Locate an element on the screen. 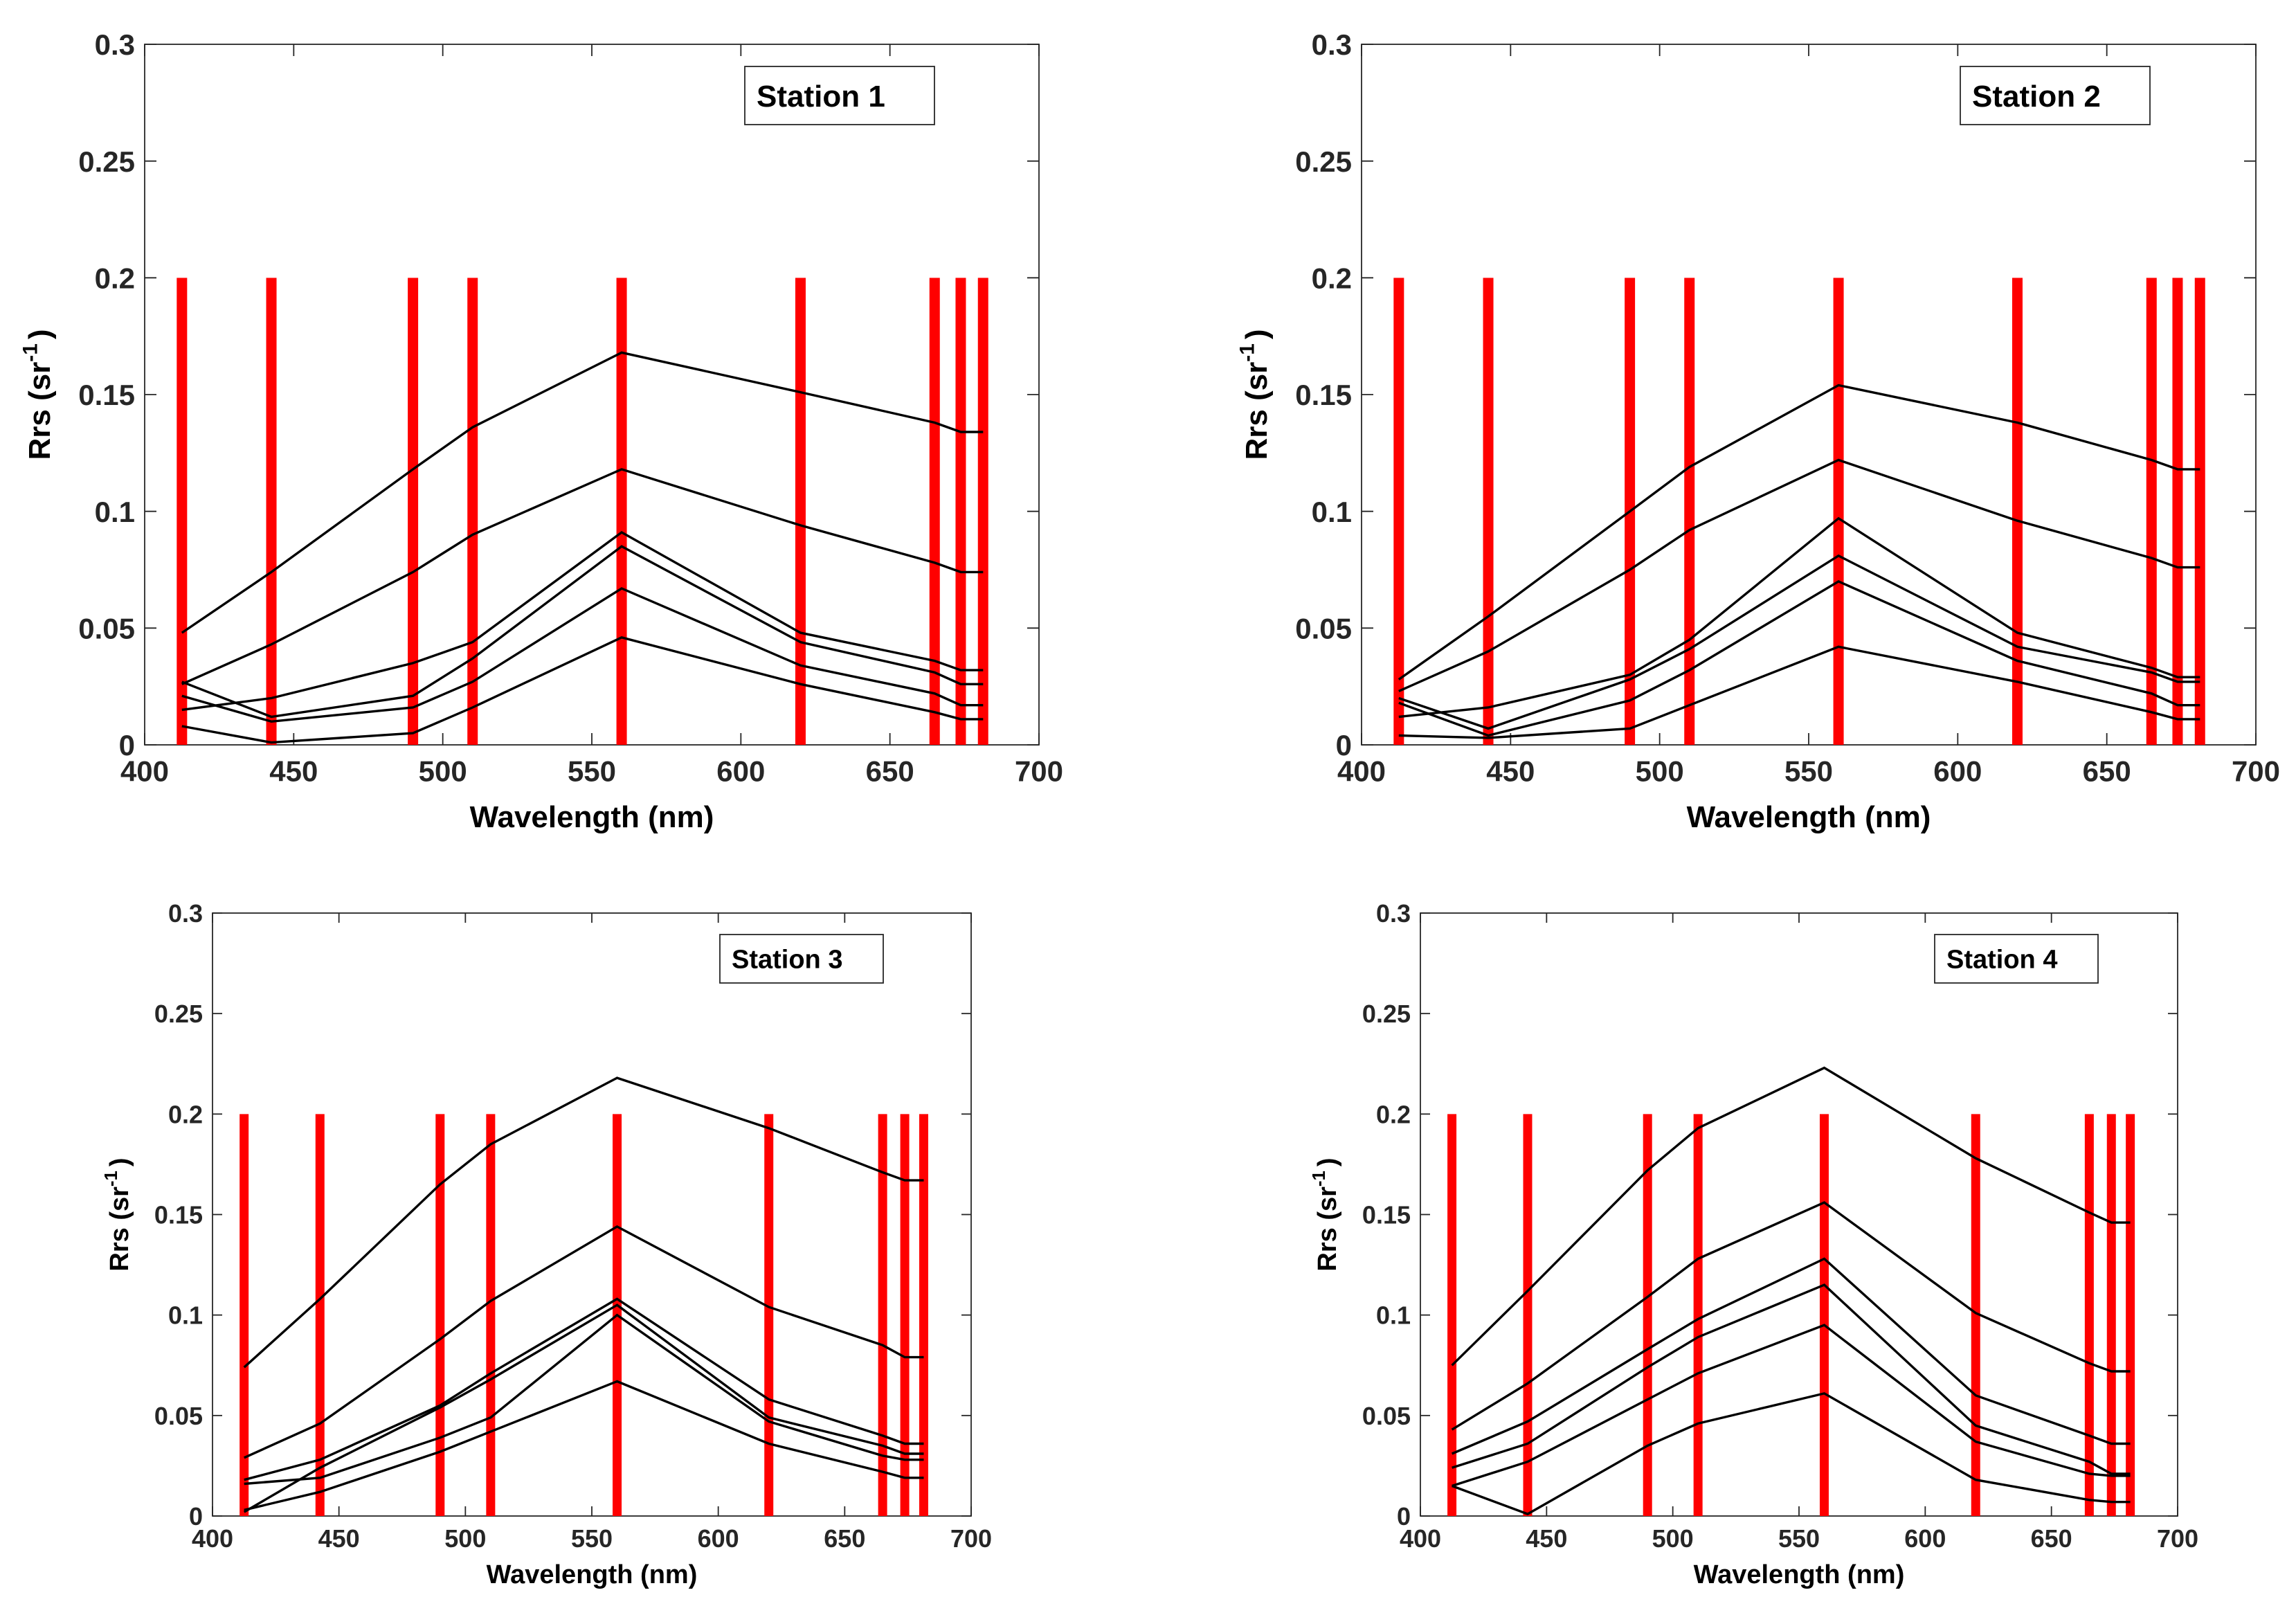 Image resolution: width=2296 pixels, height=1606 pixels. plot-area-frame is located at coordinates (592, 1214).